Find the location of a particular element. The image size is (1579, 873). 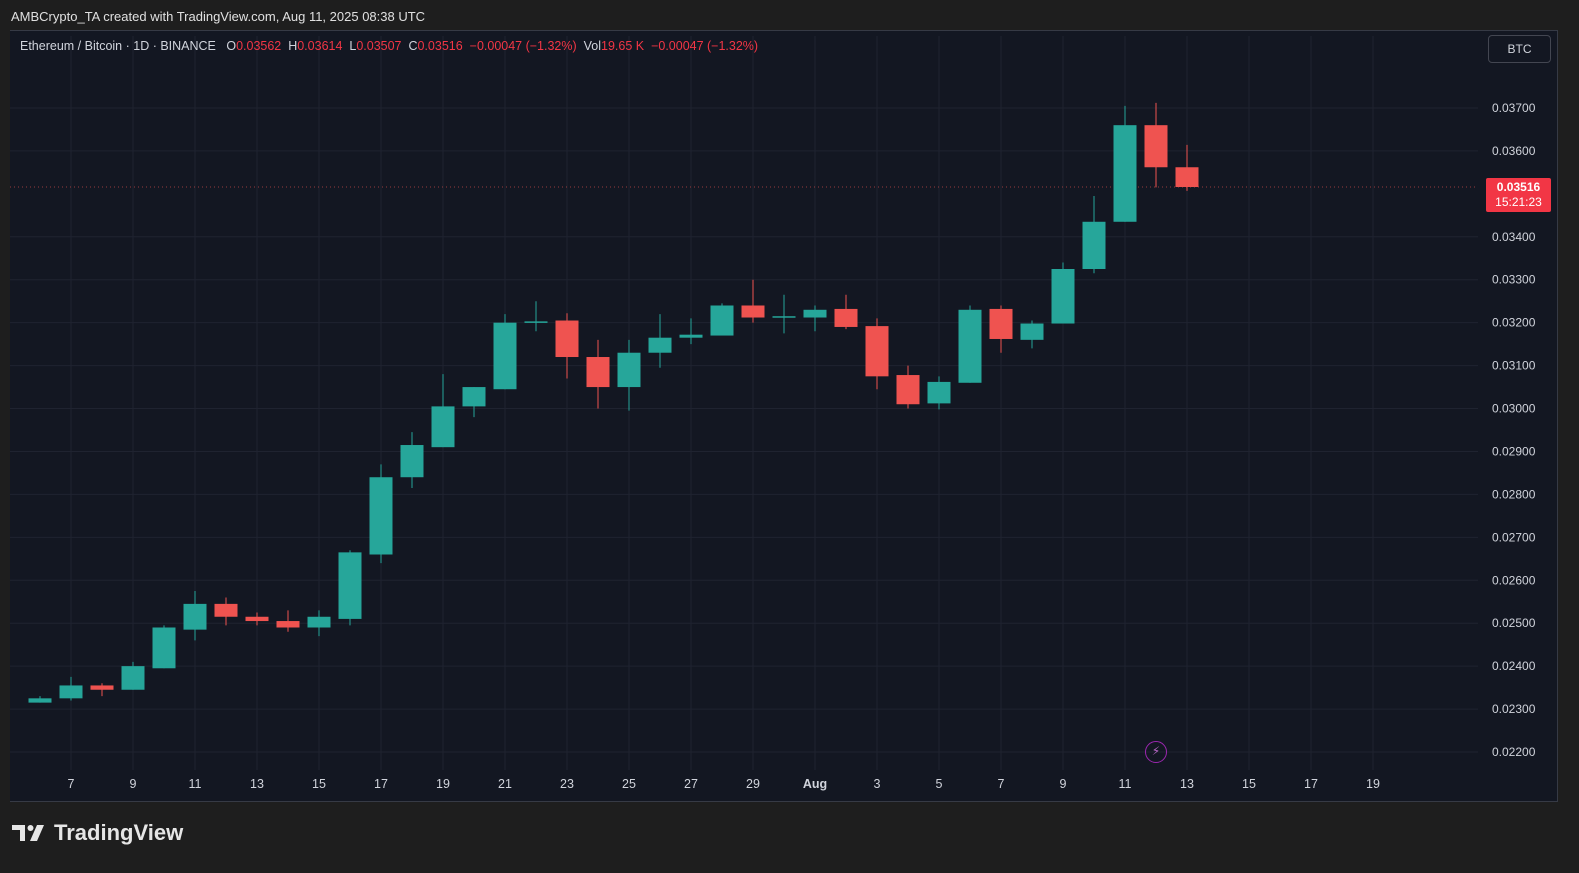

price-tick-label: 0.02500 is located at coordinates (1514, 623).